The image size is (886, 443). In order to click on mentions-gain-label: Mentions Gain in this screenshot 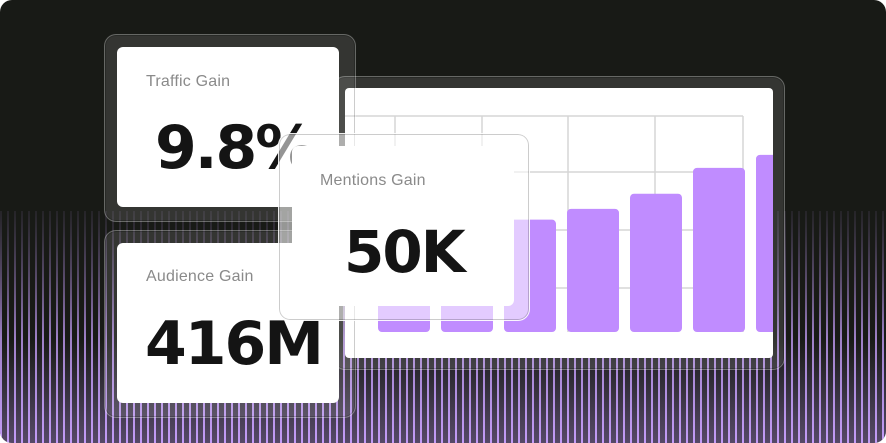, I will do `click(373, 180)`.